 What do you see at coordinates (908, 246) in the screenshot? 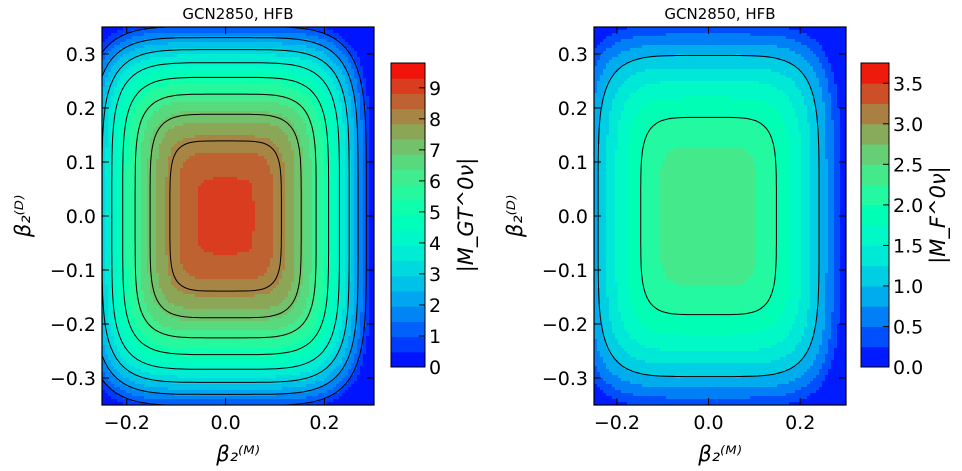
I see `colorbar-tick-label: 1.5` at bounding box center [908, 246].